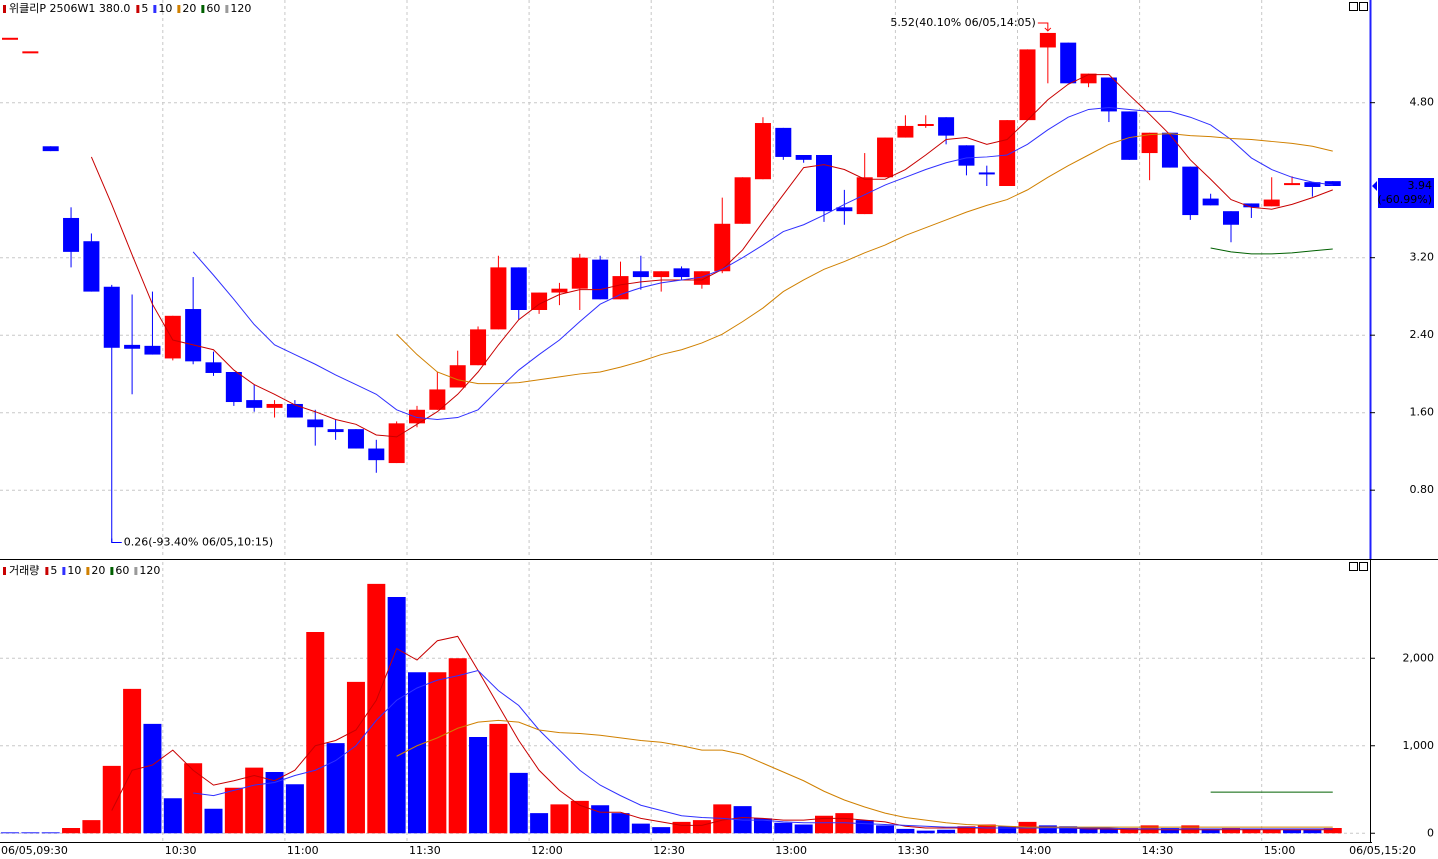 The image size is (1438, 859). What do you see at coordinates (1382, 850) in the screenshot?
I see `x-tick-label: 06/05,15:20` at bounding box center [1382, 850].